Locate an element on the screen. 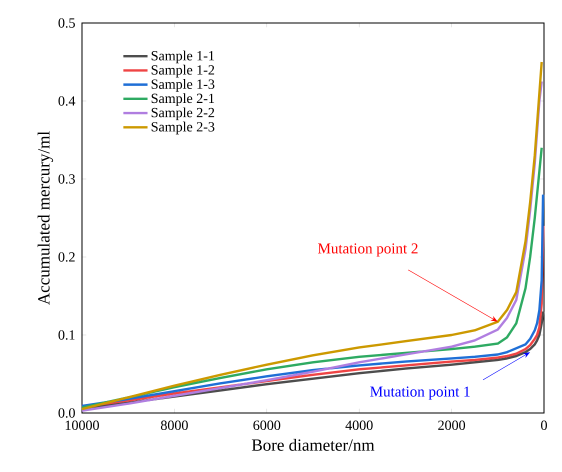 Image resolution: width=562 pixels, height=472 pixels. y-tick-label: 0.5 is located at coordinates (66, 23).